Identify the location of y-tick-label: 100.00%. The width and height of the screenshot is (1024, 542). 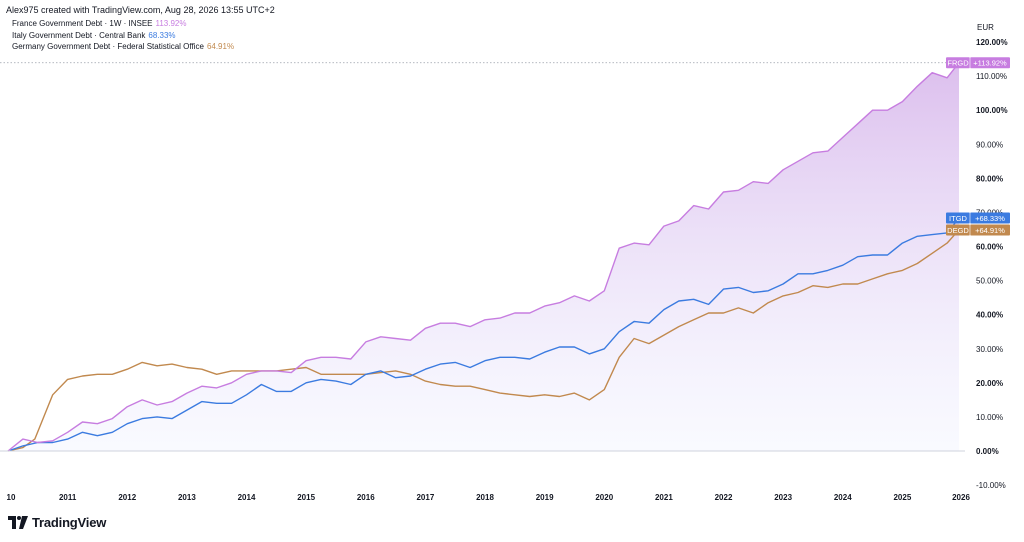
(992, 110).